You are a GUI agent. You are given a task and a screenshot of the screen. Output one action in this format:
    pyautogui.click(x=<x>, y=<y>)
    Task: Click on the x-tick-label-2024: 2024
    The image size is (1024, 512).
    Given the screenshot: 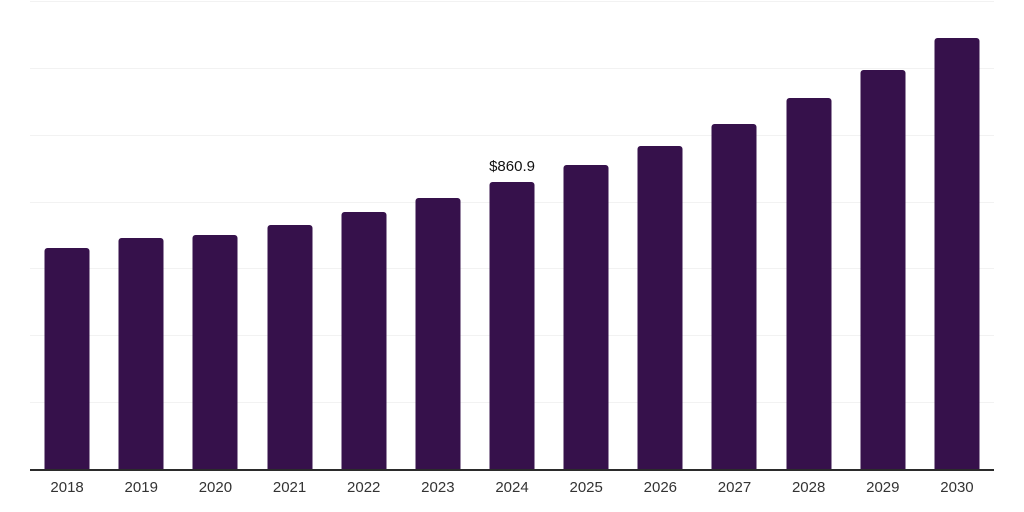 What is the action you would take?
    pyautogui.click(x=512, y=487)
    